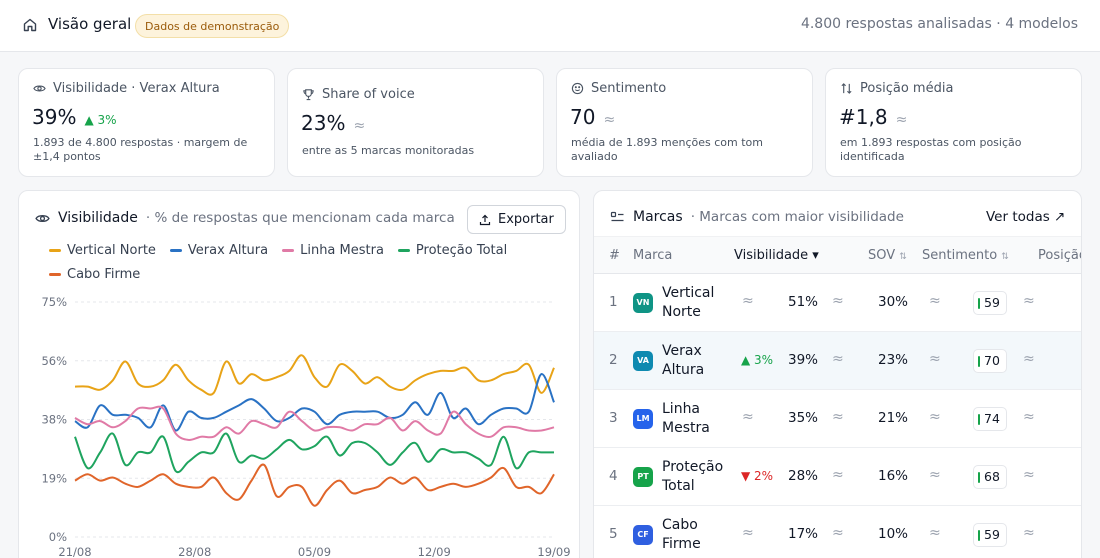  I want to click on brand-name: Vertical Norte, so click(688, 302).